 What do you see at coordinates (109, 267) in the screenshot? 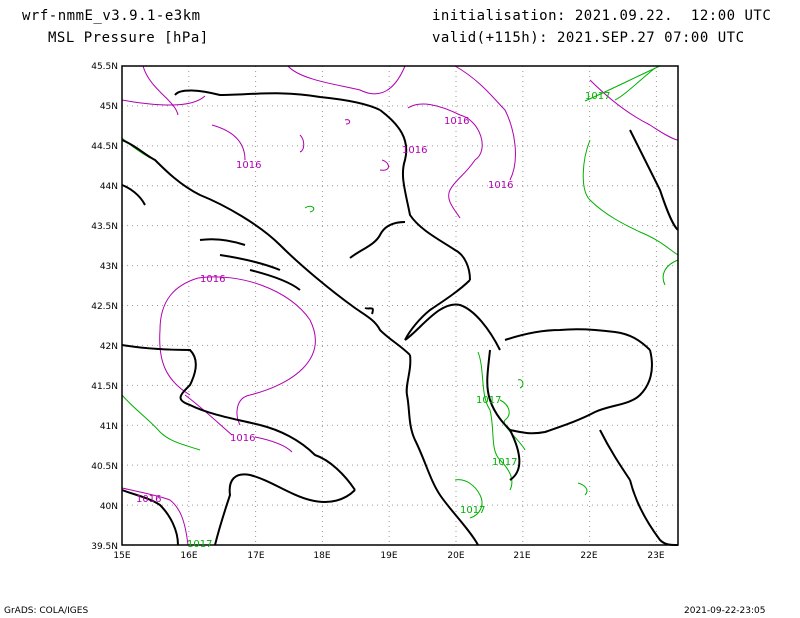
I see `lat-label: 43N` at bounding box center [109, 267].